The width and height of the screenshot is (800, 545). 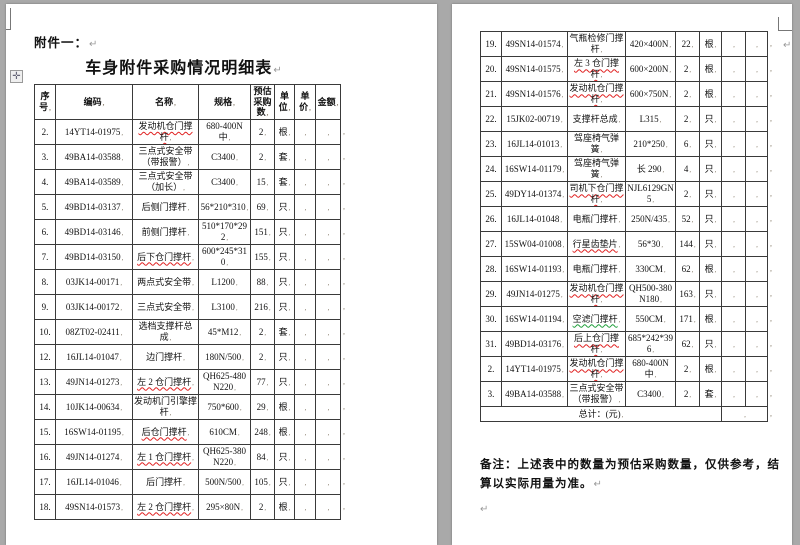 I want to click on cell-code: 49JN14-01273,, so click(x=94, y=381).